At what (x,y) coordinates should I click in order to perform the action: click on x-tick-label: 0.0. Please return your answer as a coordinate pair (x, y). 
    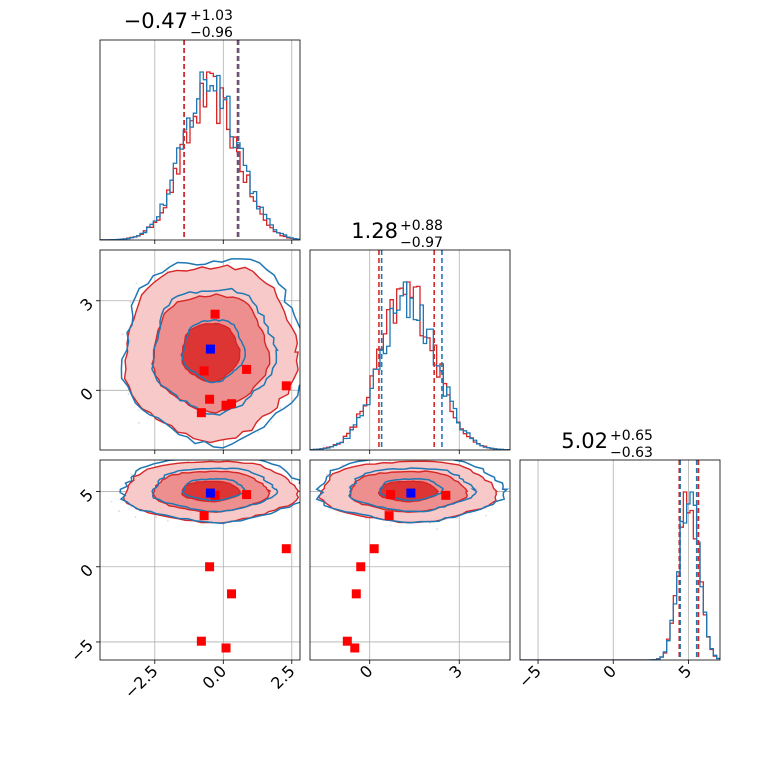
    Looking at the image, I should click on (214, 676).